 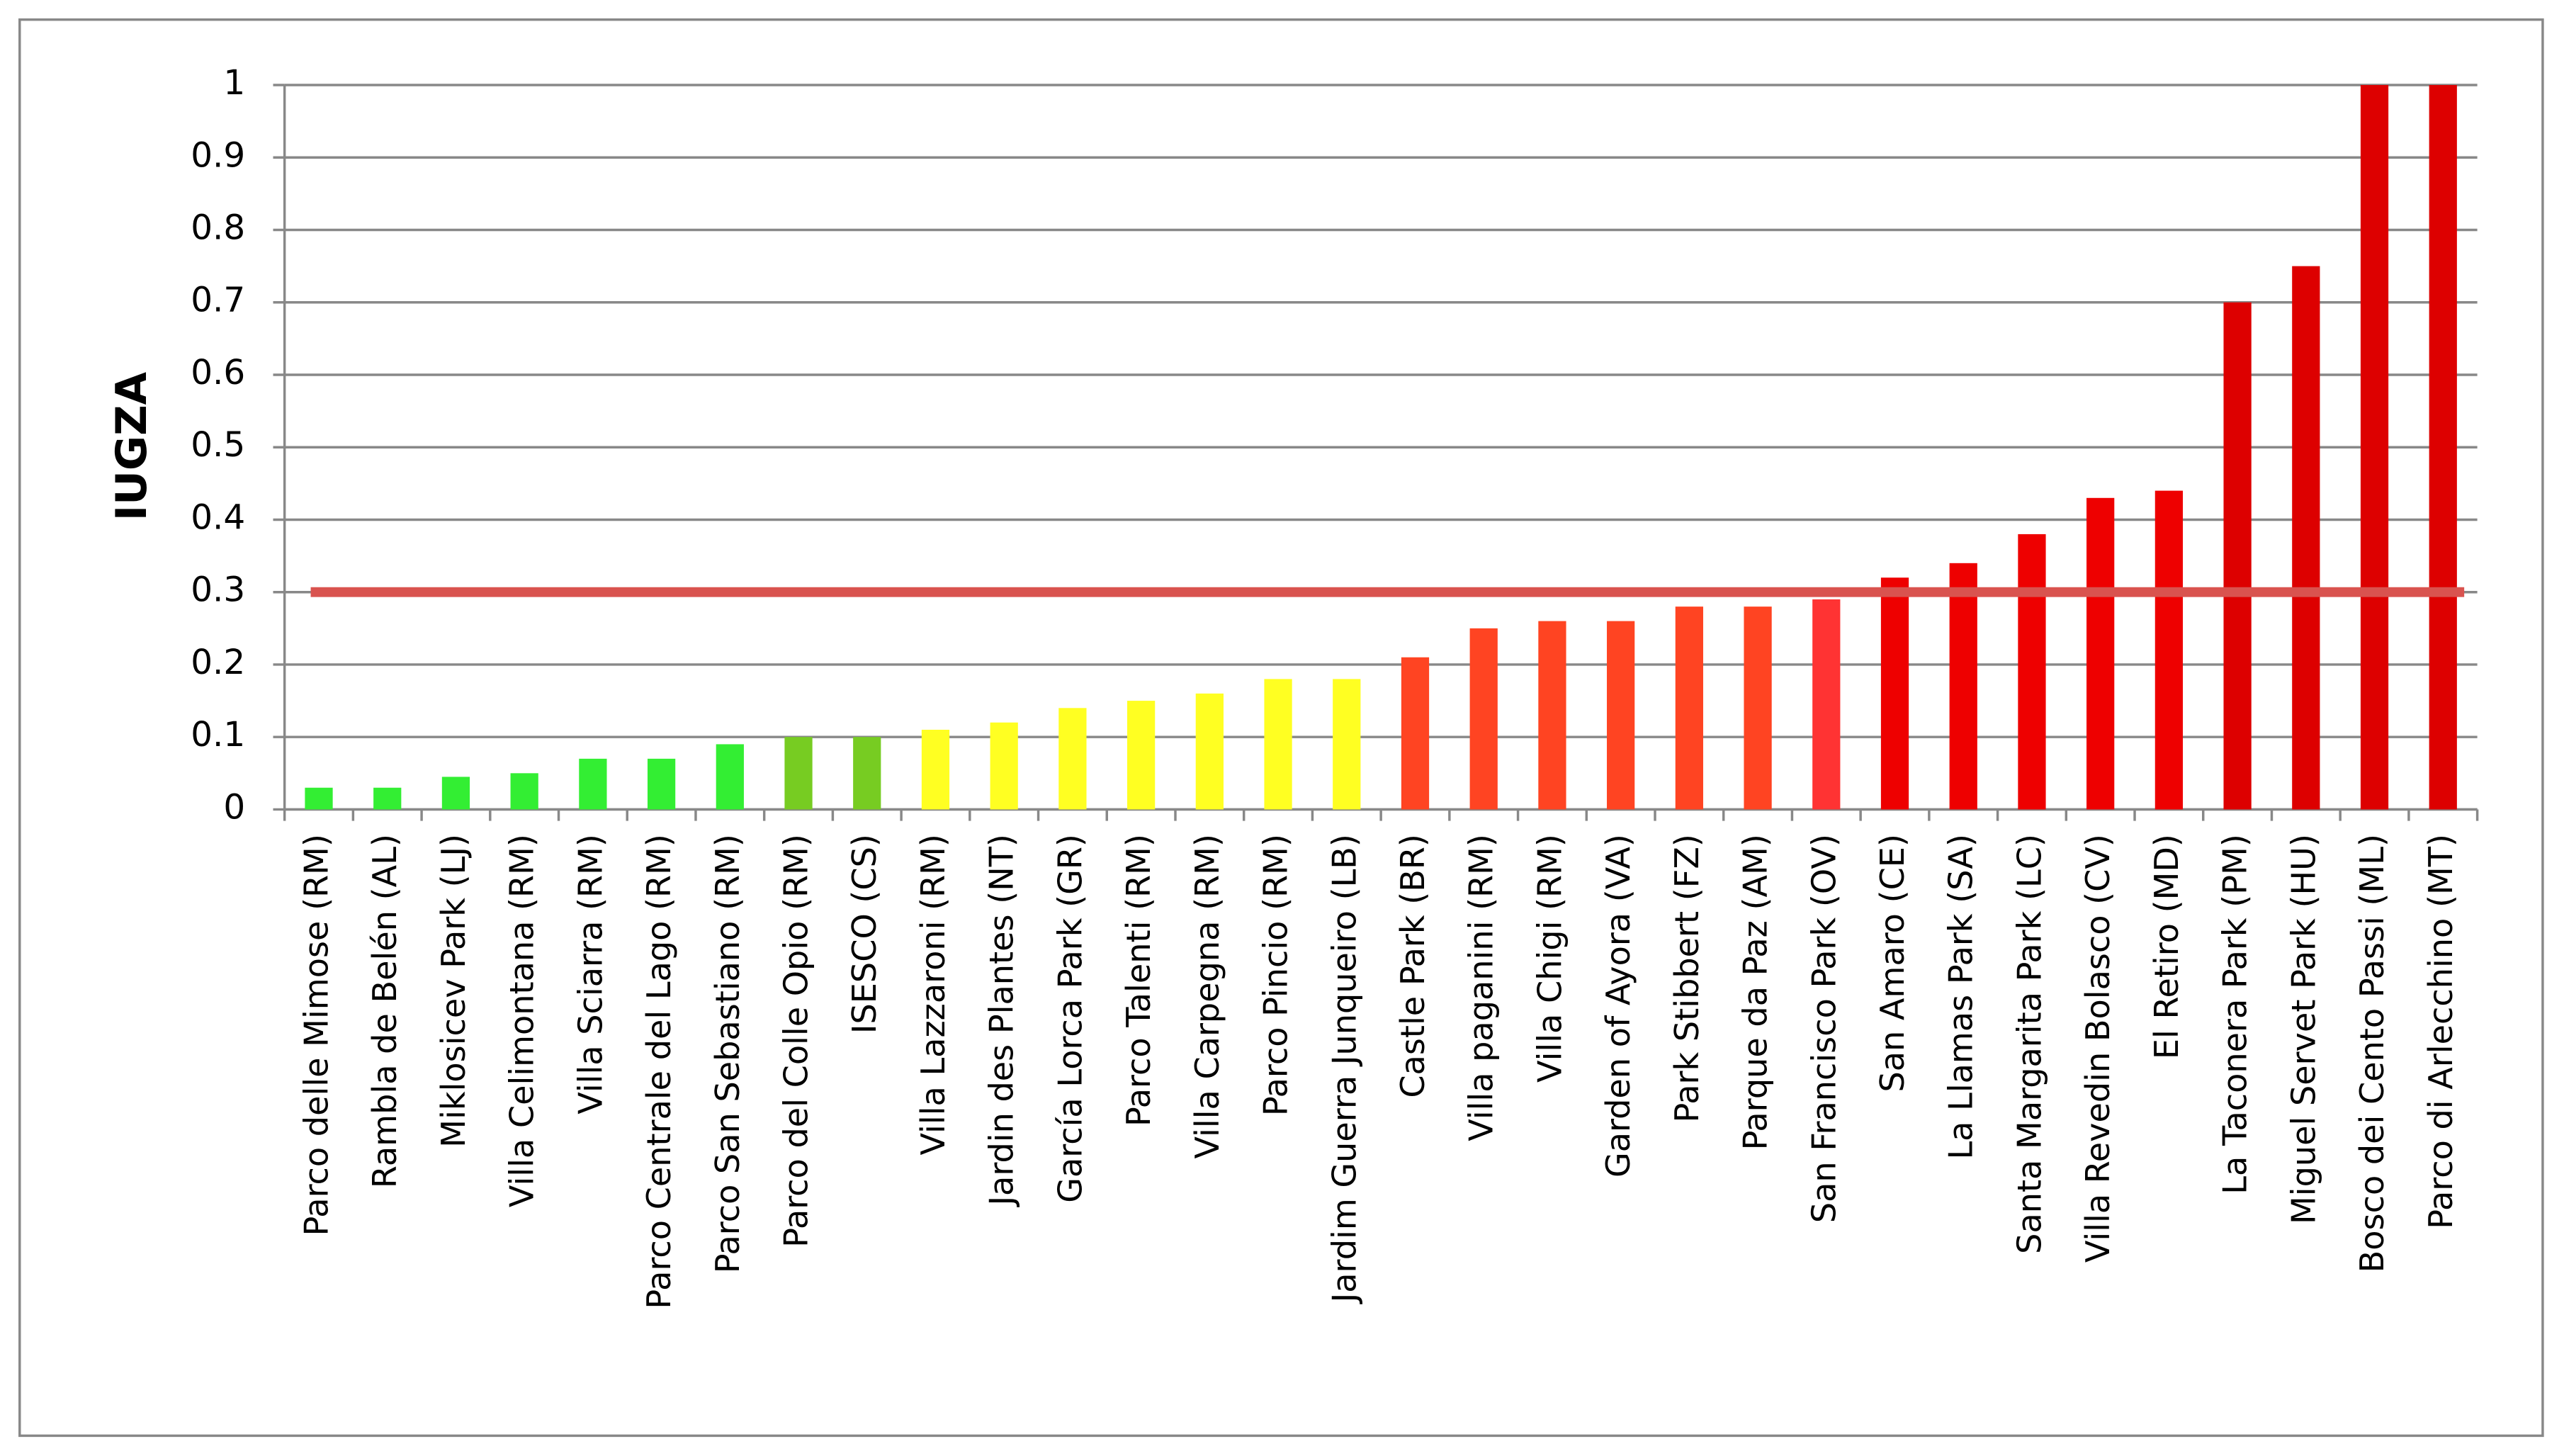 What do you see at coordinates (1070, 1018) in the screenshot?
I see `x-tick-label: García Lorca Park (GR)` at bounding box center [1070, 1018].